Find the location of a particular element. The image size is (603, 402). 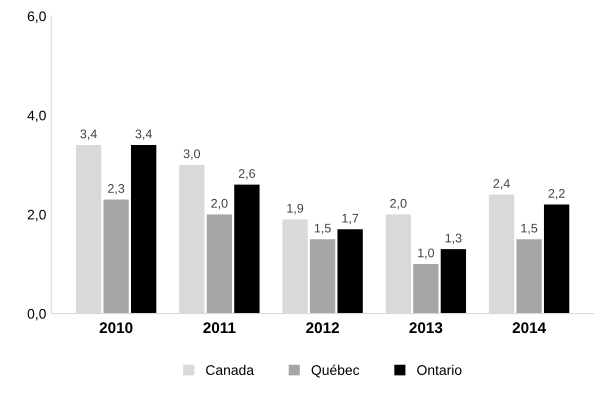

y-tick-label: 0,0 is located at coordinates (37, 314).